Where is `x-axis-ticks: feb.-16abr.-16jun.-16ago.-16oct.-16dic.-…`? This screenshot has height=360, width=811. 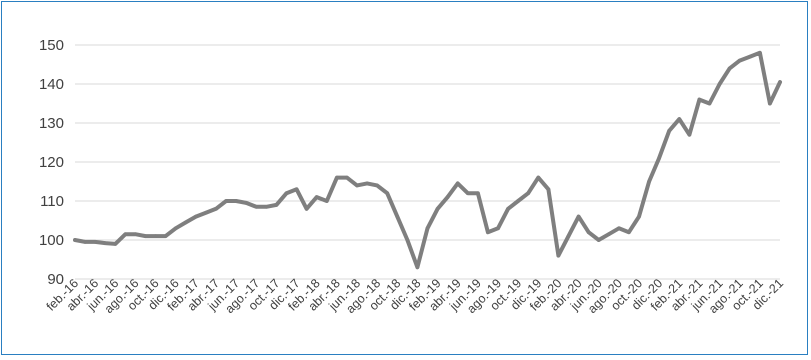
x-axis-ticks: feb.-16abr.-16jun.-16ago.-16oct.-16dic.-… is located at coordinates (415, 296).